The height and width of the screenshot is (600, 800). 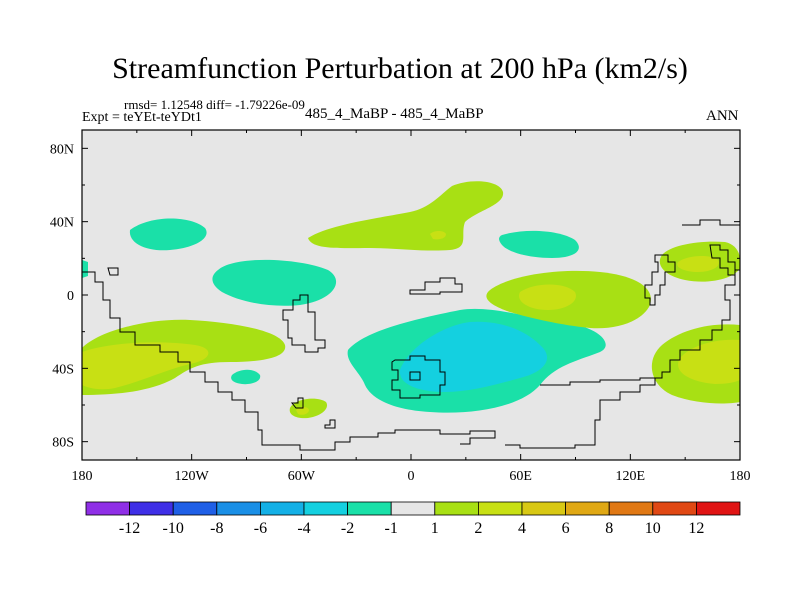 What do you see at coordinates (631, 476) in the screenshot?
I see `x-tick-label: 120E` at bounding box center [631, 476].